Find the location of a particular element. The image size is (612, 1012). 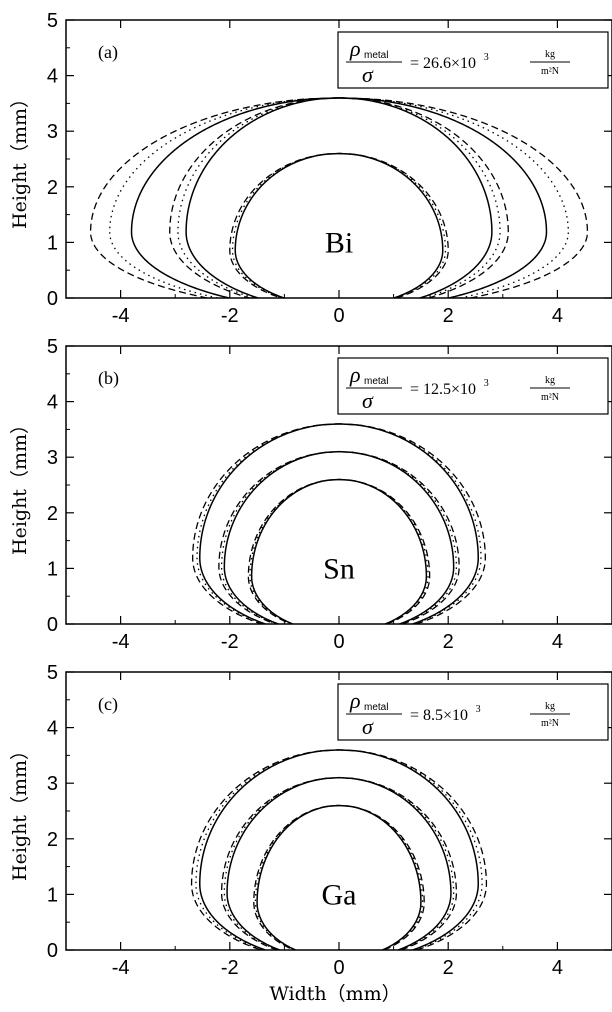

panel-label: (c) is located at coordinates (108, 704).